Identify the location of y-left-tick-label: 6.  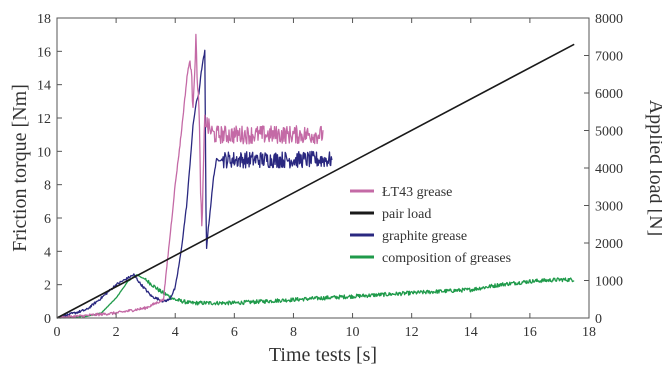
(47, 219).